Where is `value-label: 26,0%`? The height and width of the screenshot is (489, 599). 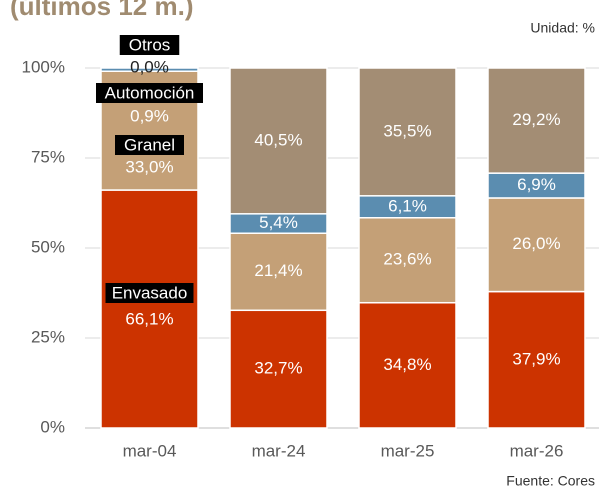
value-label: 26,0% is located at coordinates (536, 243).